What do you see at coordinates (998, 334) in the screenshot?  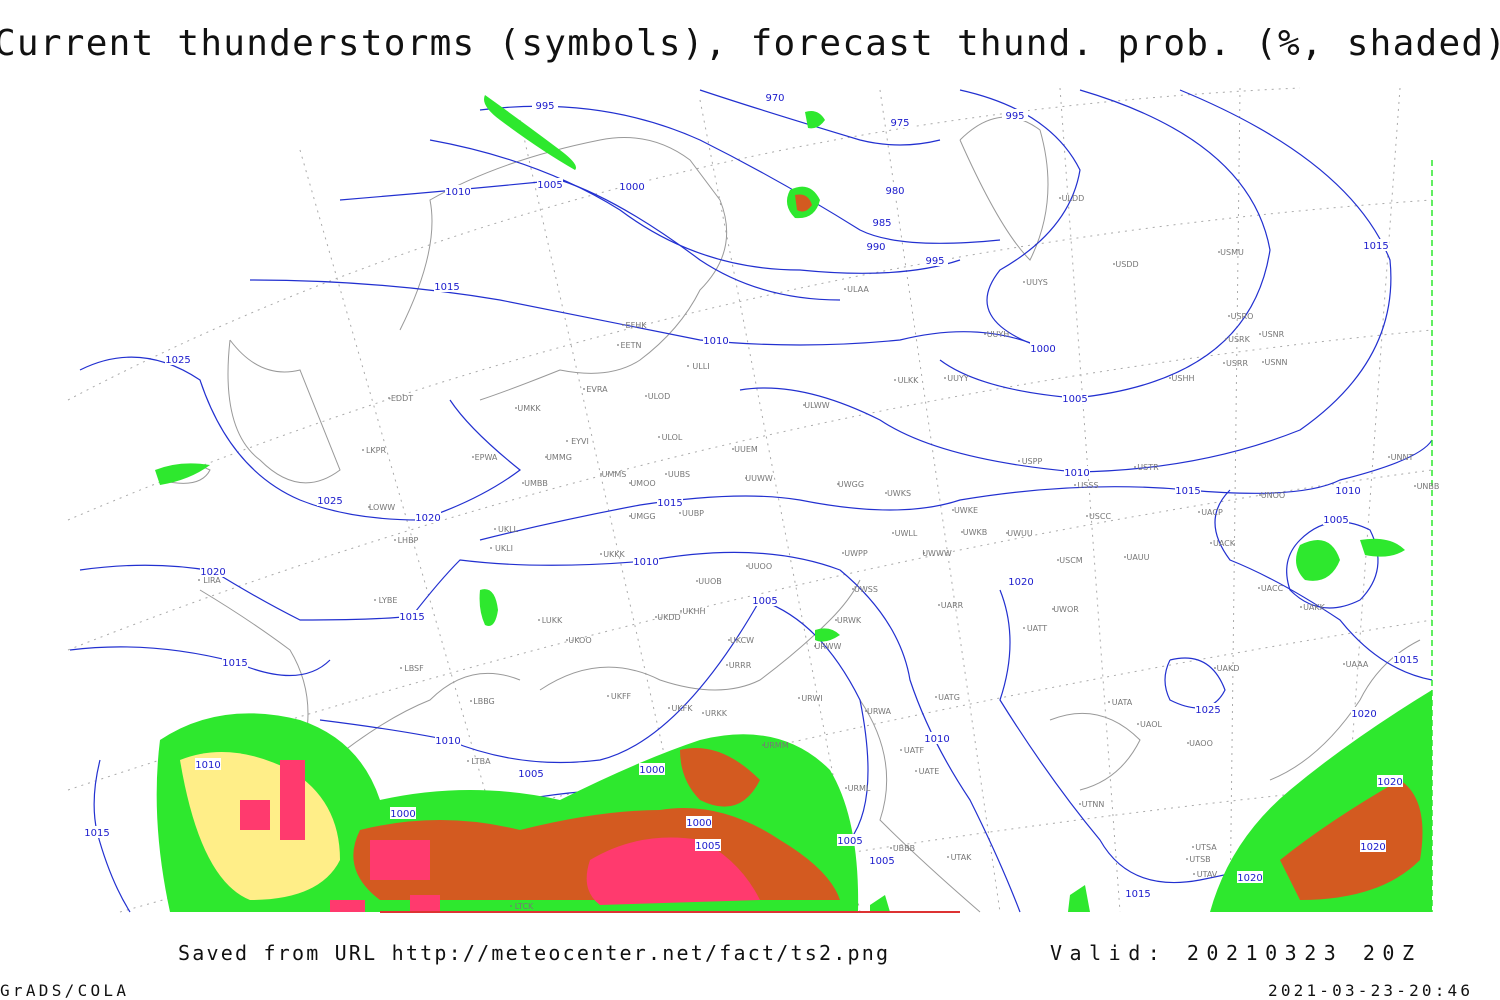 I see `station-code: UUYH` at bounding box center [998, 334].